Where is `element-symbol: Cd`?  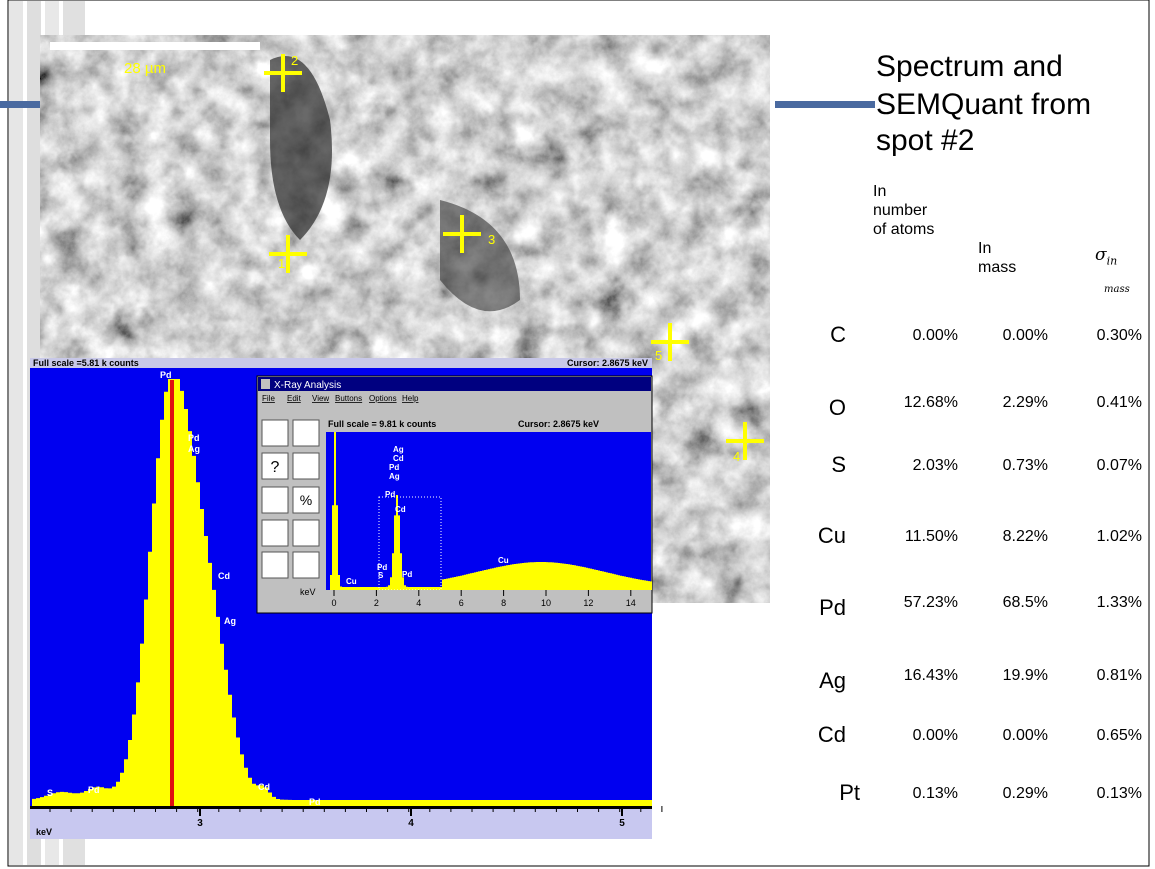 element-symbol: Cd is located at coordinates (831, 734).